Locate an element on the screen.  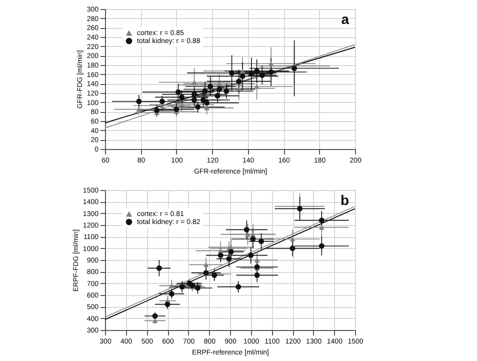
annotation: a is located at coordinates (345, 19).